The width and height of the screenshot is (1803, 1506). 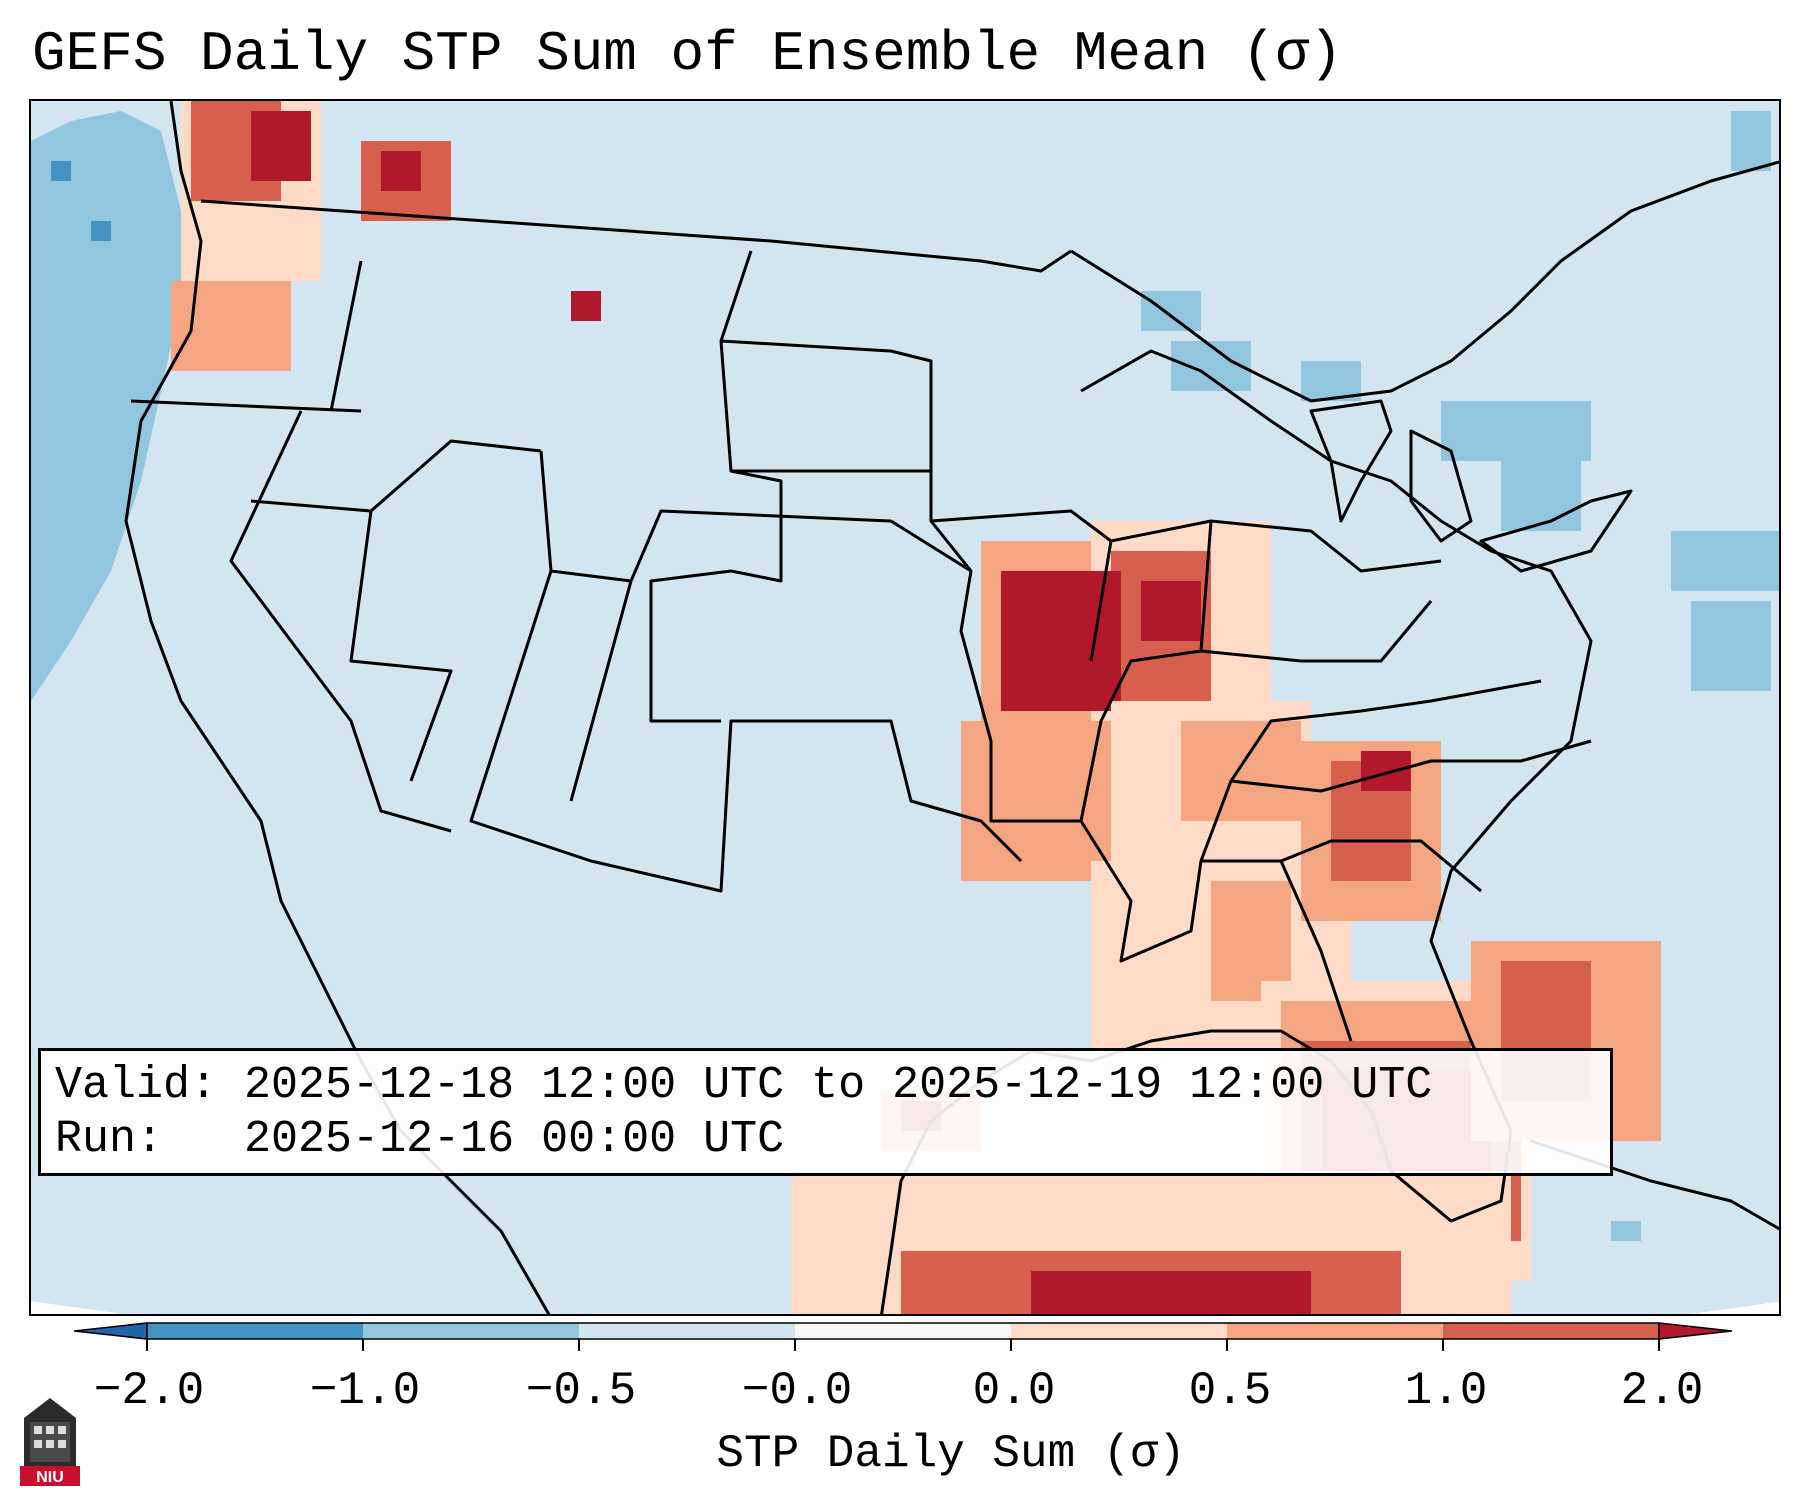 I want to click on us-canada-border, so click(x=636, y=236).